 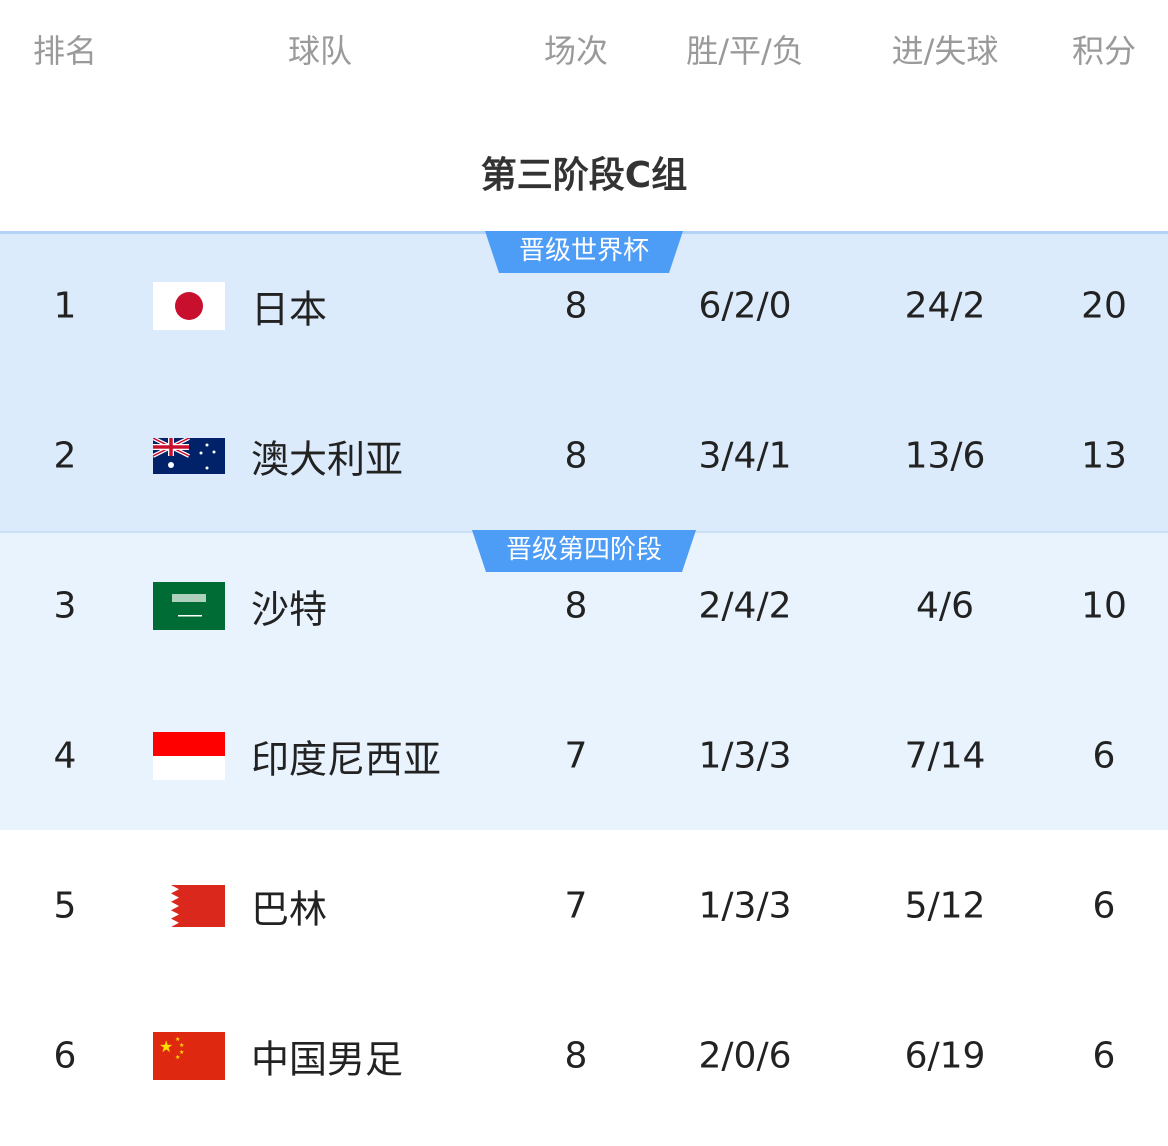 I want to click on wdl-cell: 2/4/2, so click(x=745, y=606).